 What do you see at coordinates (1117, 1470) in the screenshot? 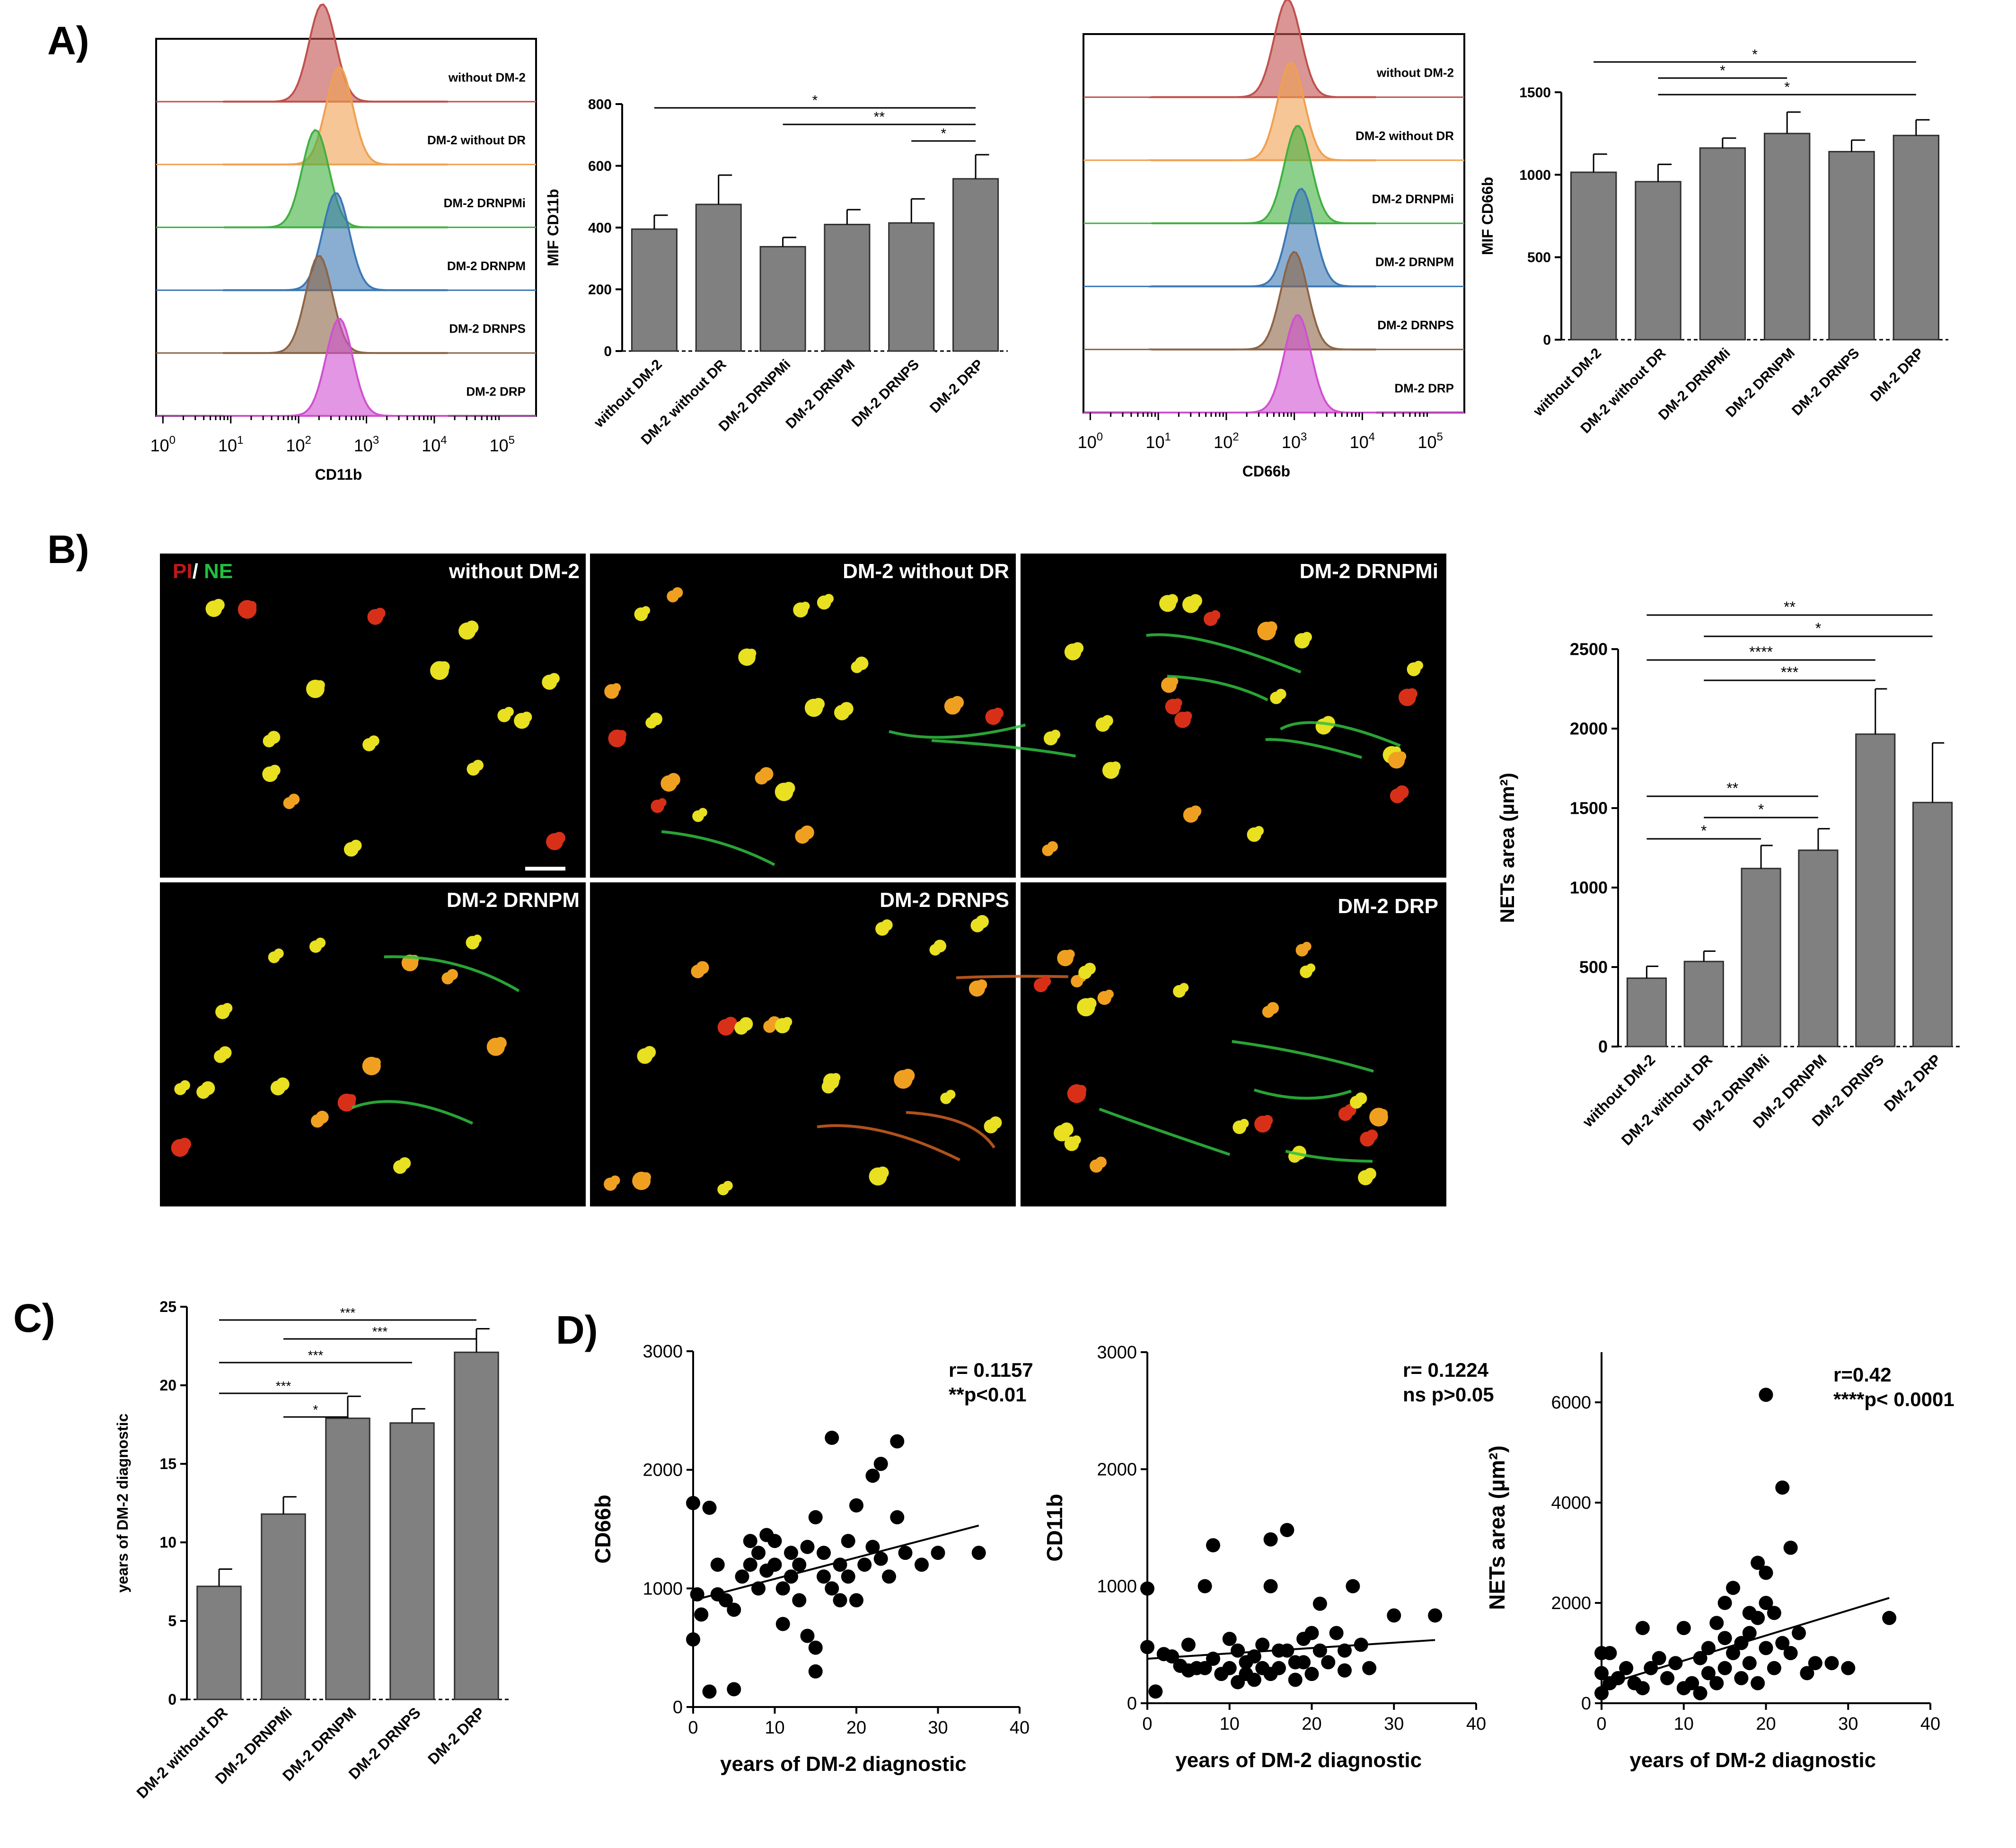
I see `y-tick-label: 2000` at bounding box center [1117, 1470].